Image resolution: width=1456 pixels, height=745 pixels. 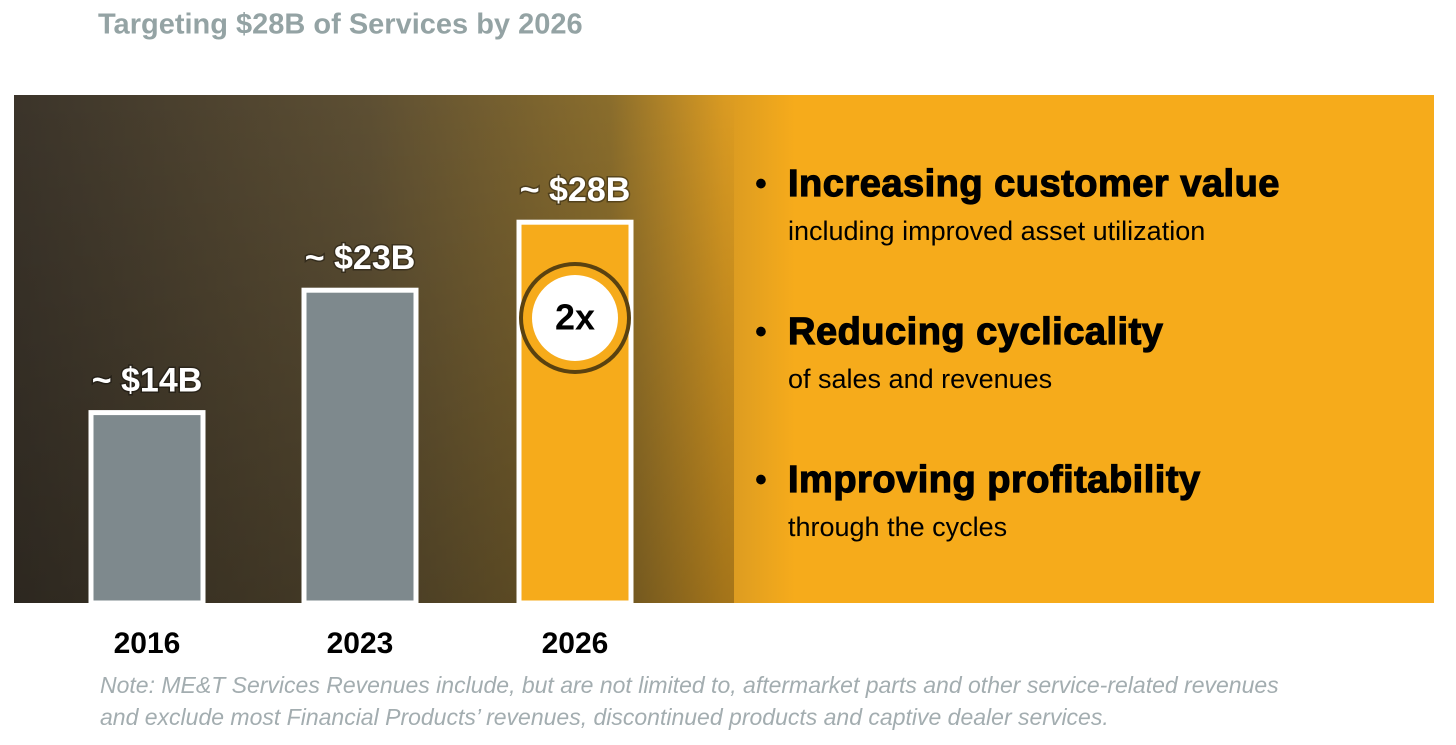 I want to click on badge-label: 2x, so click(x=575, y=317).